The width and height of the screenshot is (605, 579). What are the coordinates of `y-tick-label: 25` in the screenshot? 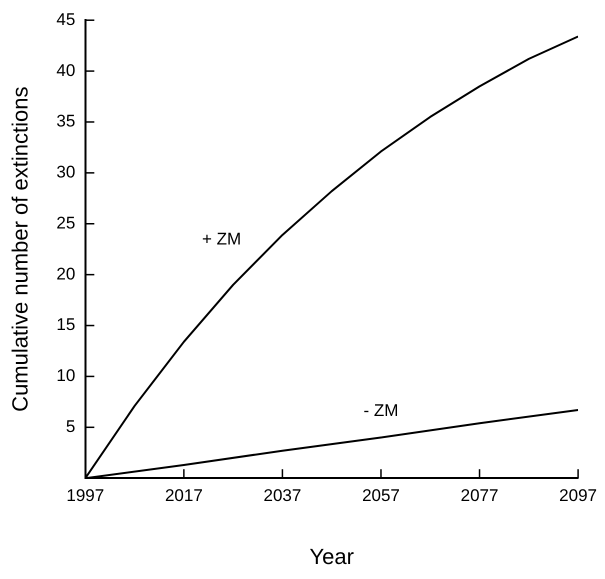 It's located at (66, 222).